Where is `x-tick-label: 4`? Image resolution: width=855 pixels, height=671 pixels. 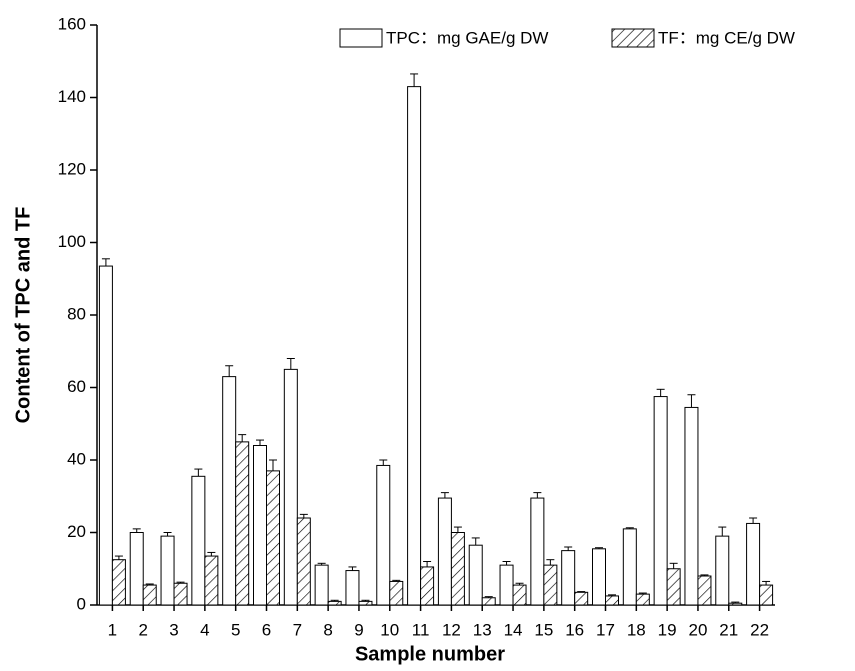 x-tick-label: 4 is located at coordinates (204, 629).